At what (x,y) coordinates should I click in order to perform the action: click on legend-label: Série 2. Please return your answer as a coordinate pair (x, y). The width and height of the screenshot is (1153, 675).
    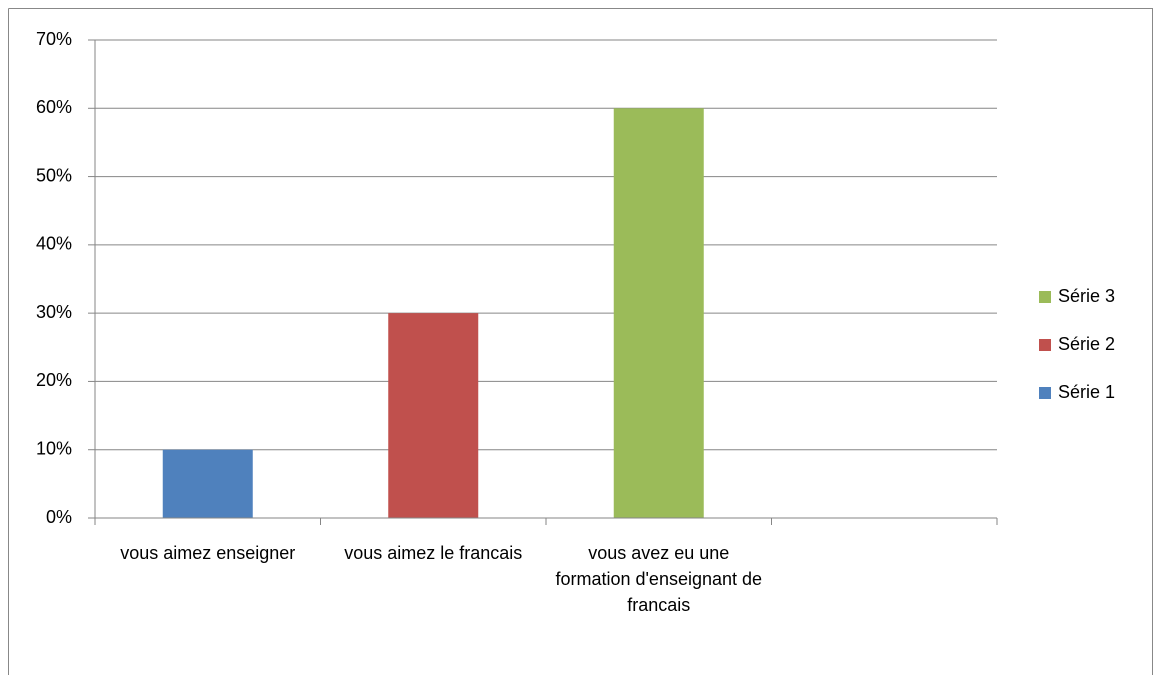
    Looking at the image, I should click on (1086, 344).